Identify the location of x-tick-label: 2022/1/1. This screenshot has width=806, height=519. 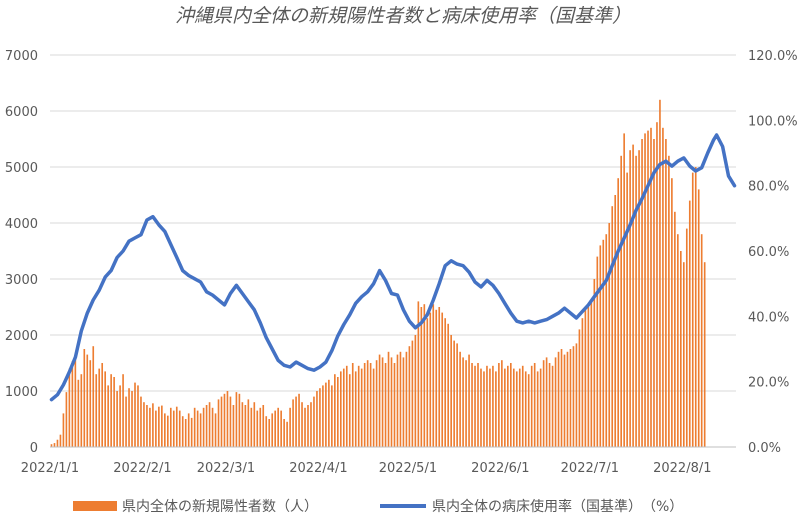
(50, 468).